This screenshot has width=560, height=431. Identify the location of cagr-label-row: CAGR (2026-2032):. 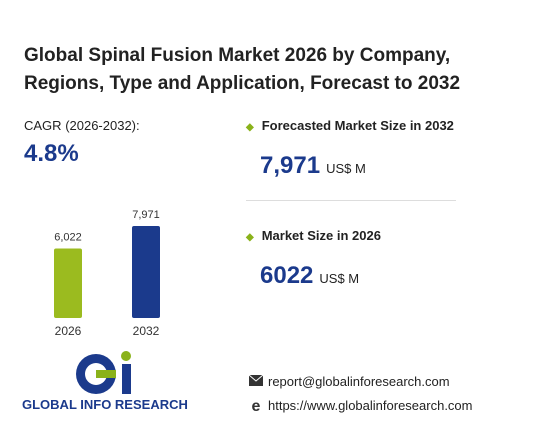
(82, 125).